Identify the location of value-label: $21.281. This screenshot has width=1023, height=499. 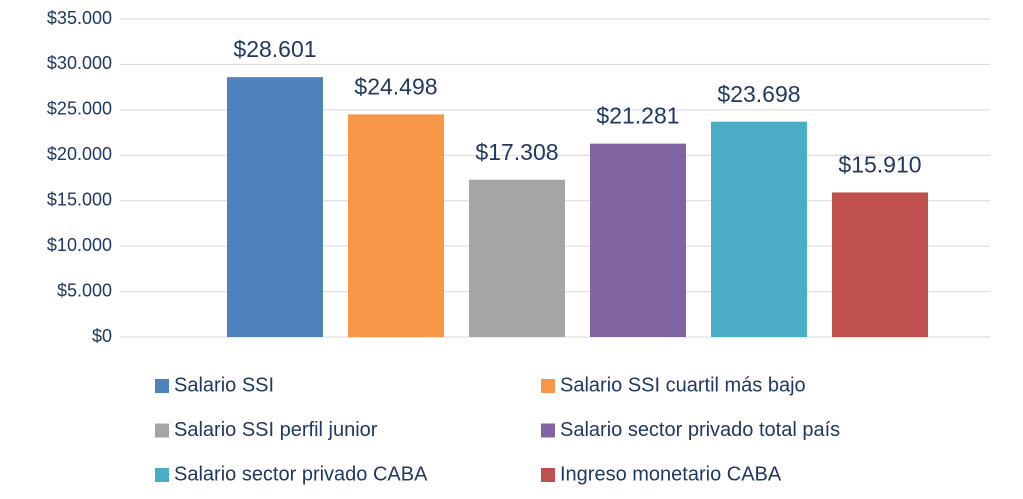
(637, 116).